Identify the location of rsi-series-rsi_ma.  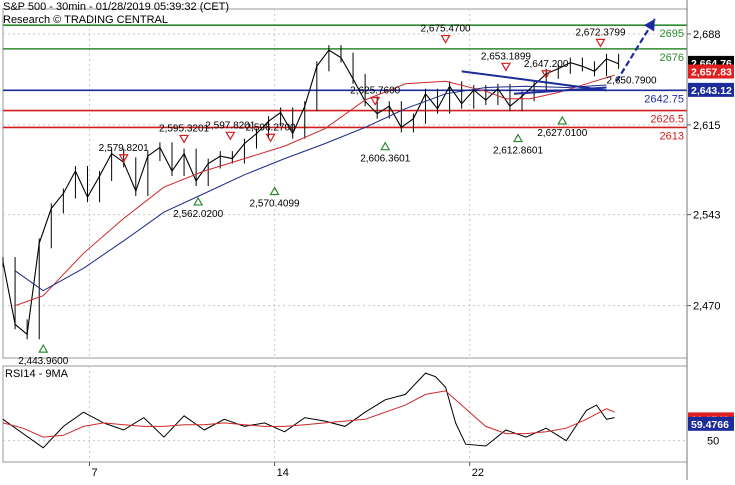
(308, 414).